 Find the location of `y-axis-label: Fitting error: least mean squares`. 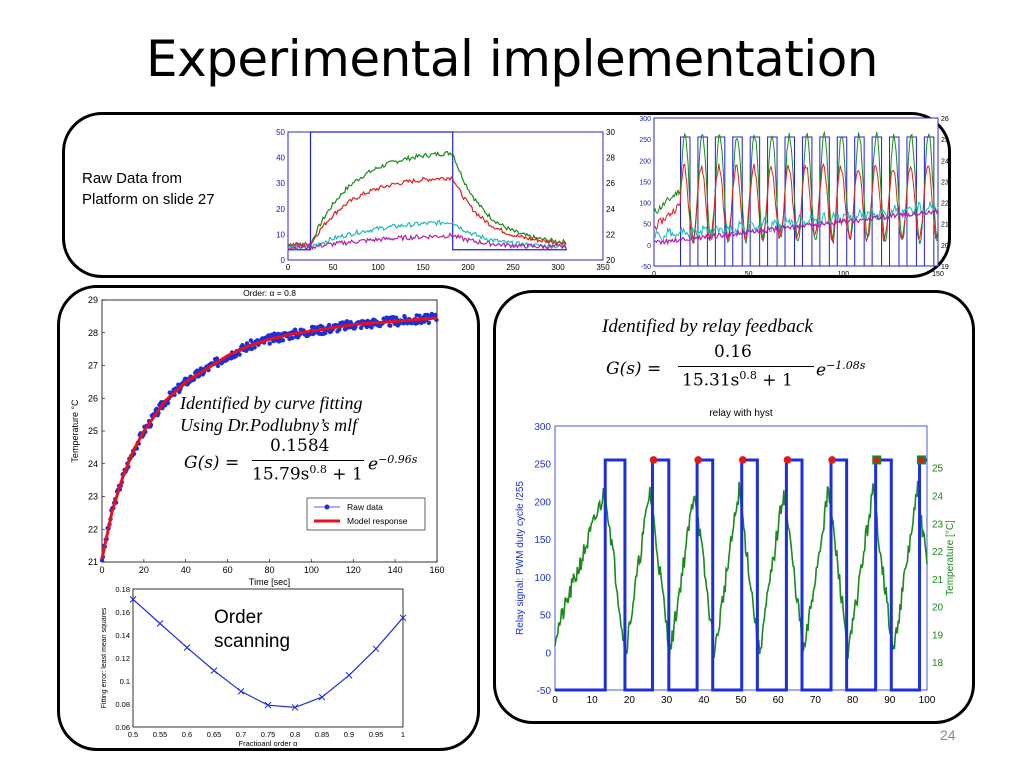

y-axis-label: Fitting error: least mean squares is located at coordinates (104, 657).